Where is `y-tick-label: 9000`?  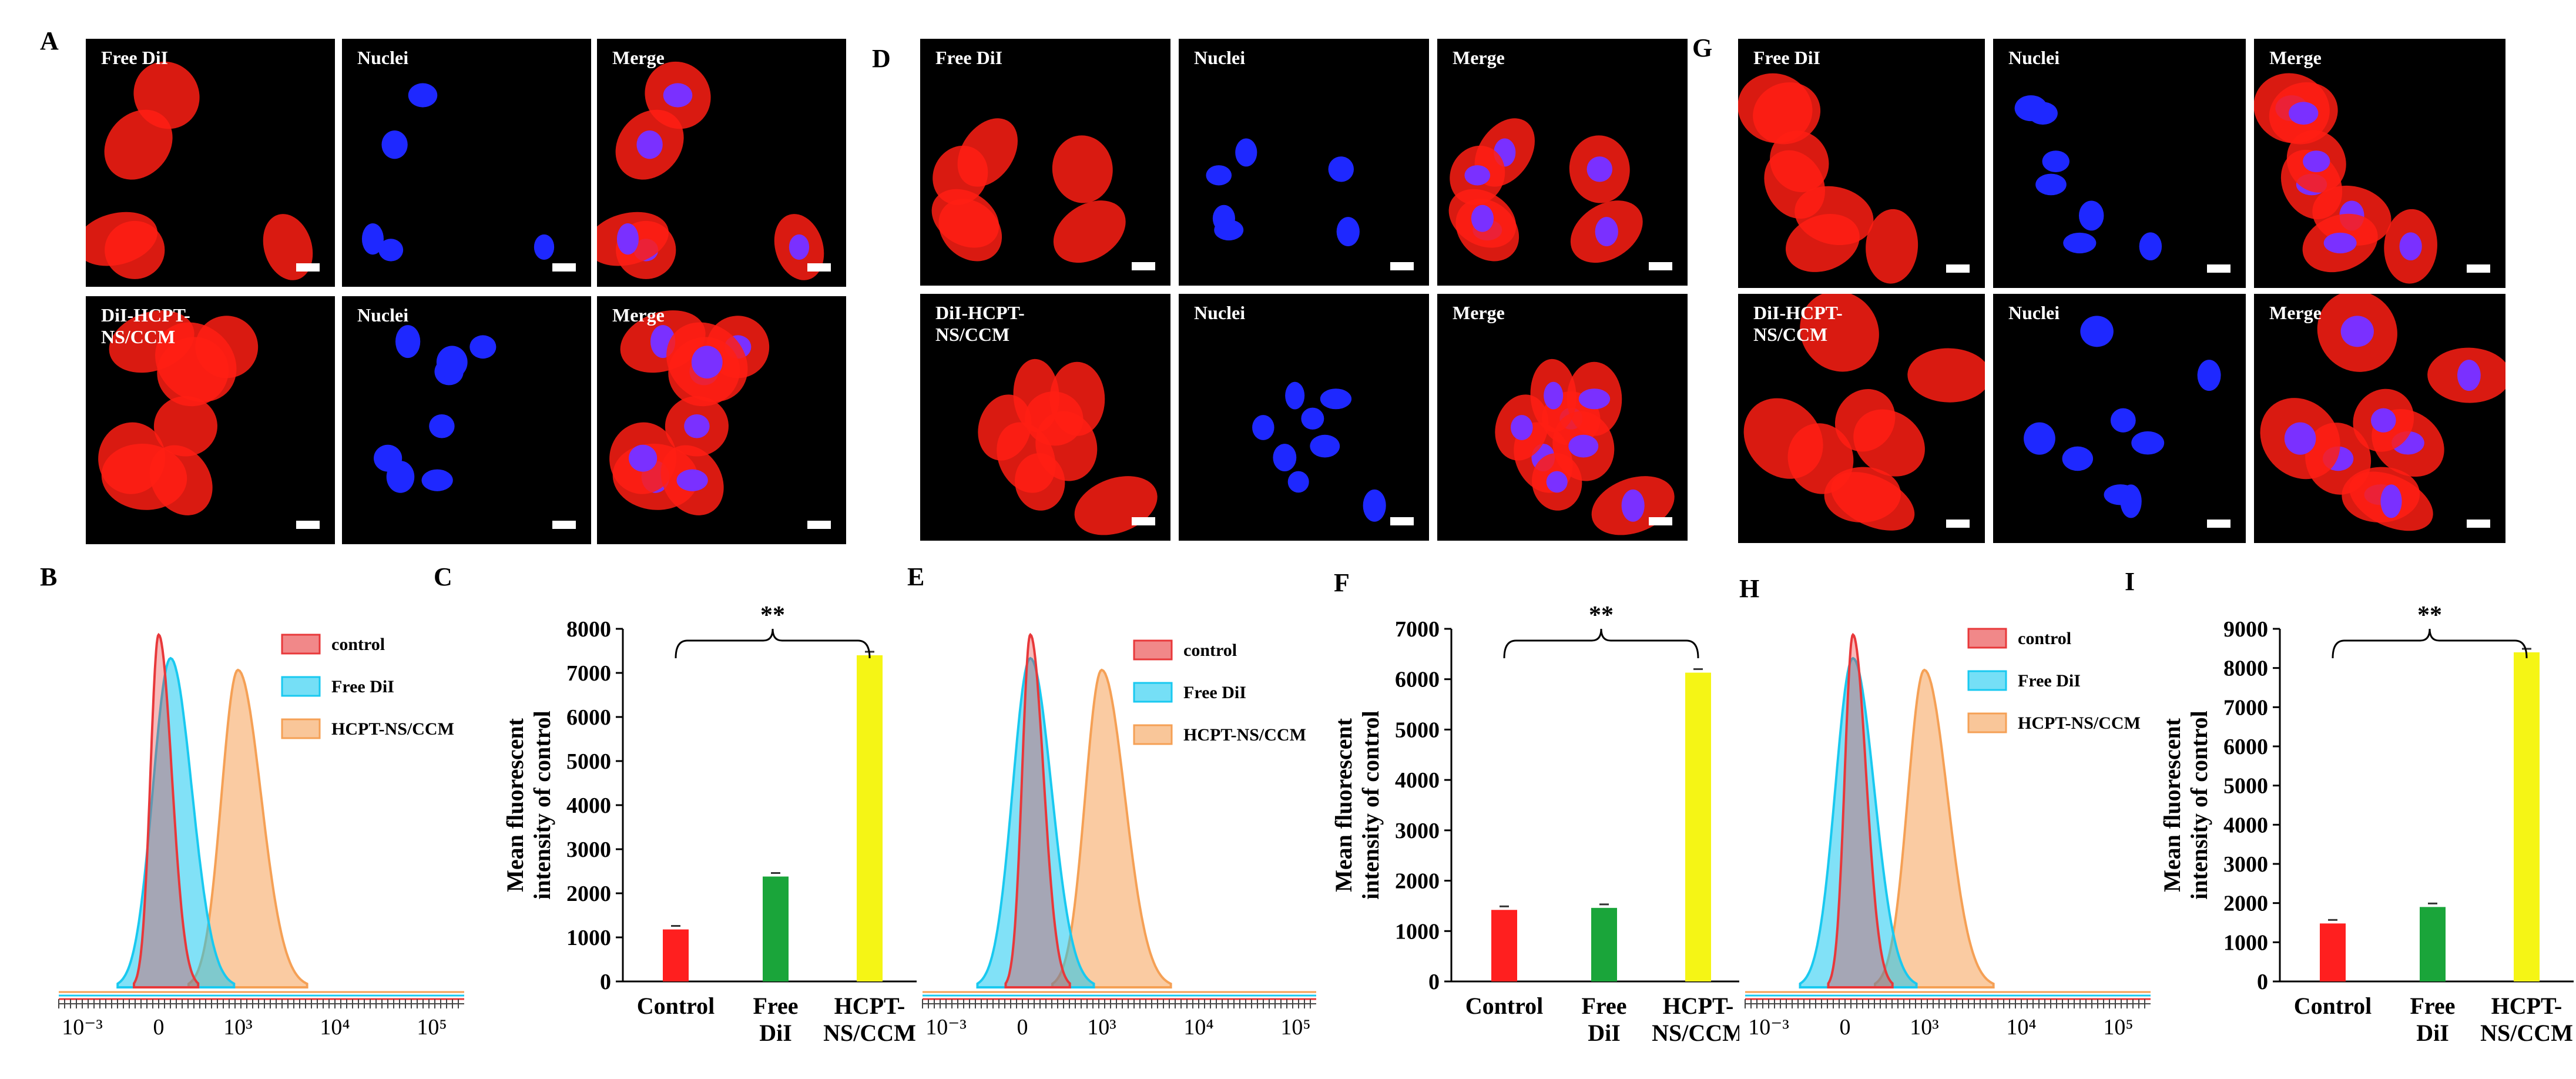
y-tick-label: 9000 is located at coordinates (2245, 629).